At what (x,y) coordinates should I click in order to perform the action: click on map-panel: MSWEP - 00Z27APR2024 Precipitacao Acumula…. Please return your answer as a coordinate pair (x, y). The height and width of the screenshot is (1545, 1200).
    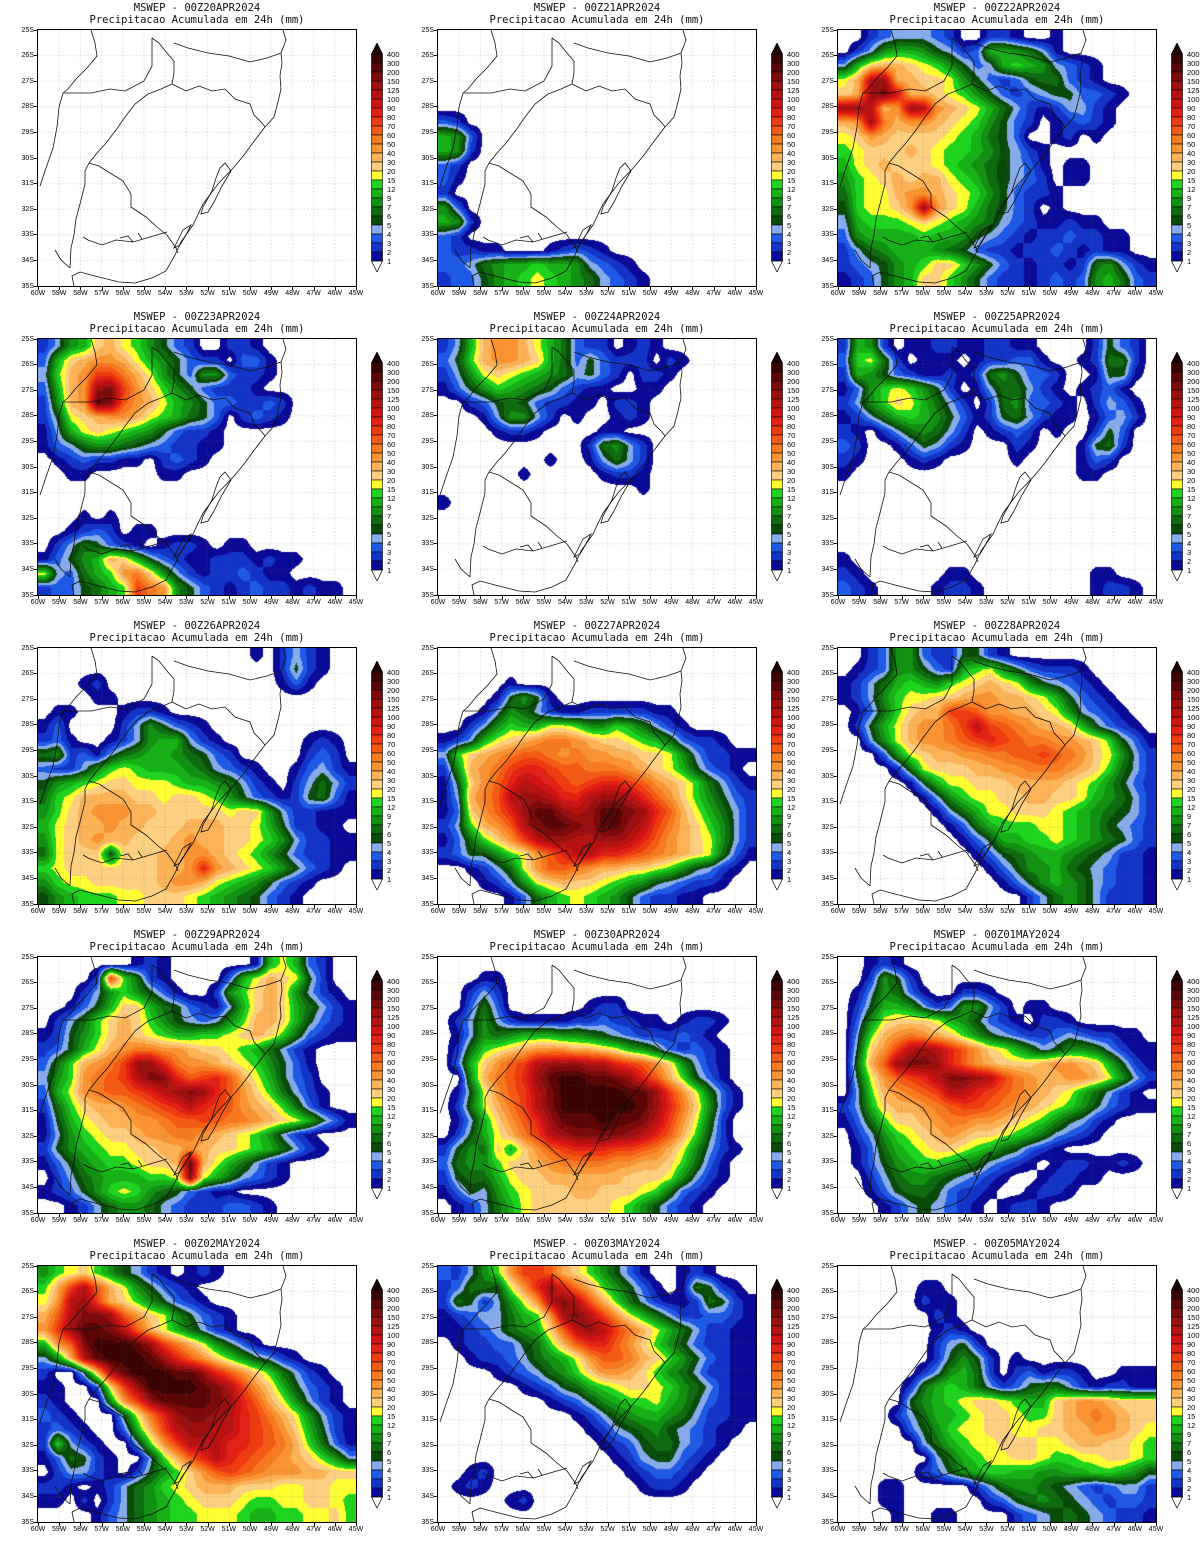
    Looking at the image, I should click on (600, 772).